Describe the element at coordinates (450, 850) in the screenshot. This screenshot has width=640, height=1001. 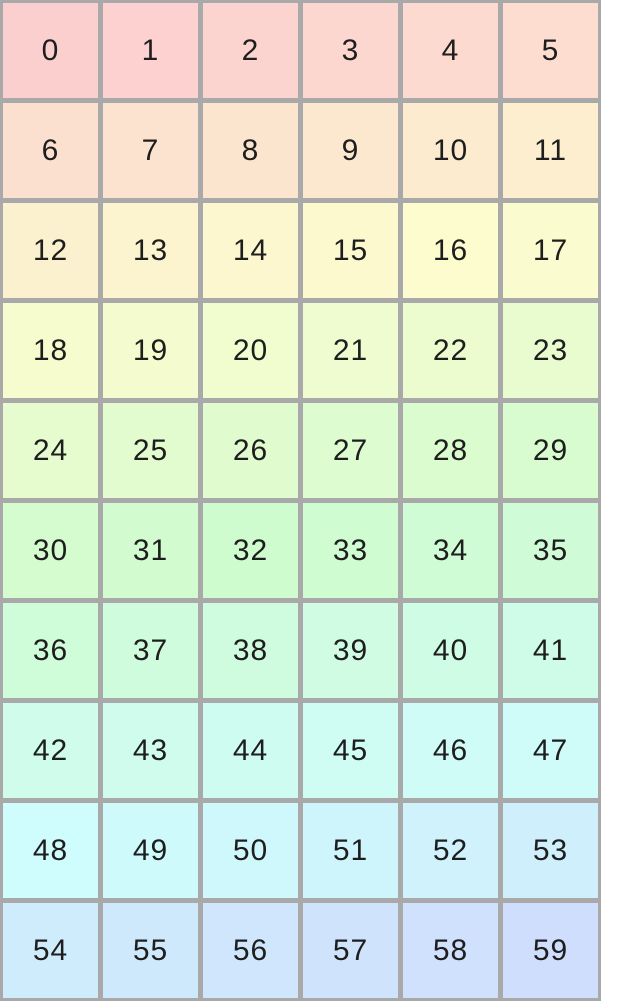
I see `grid-cell: 52` at that location.